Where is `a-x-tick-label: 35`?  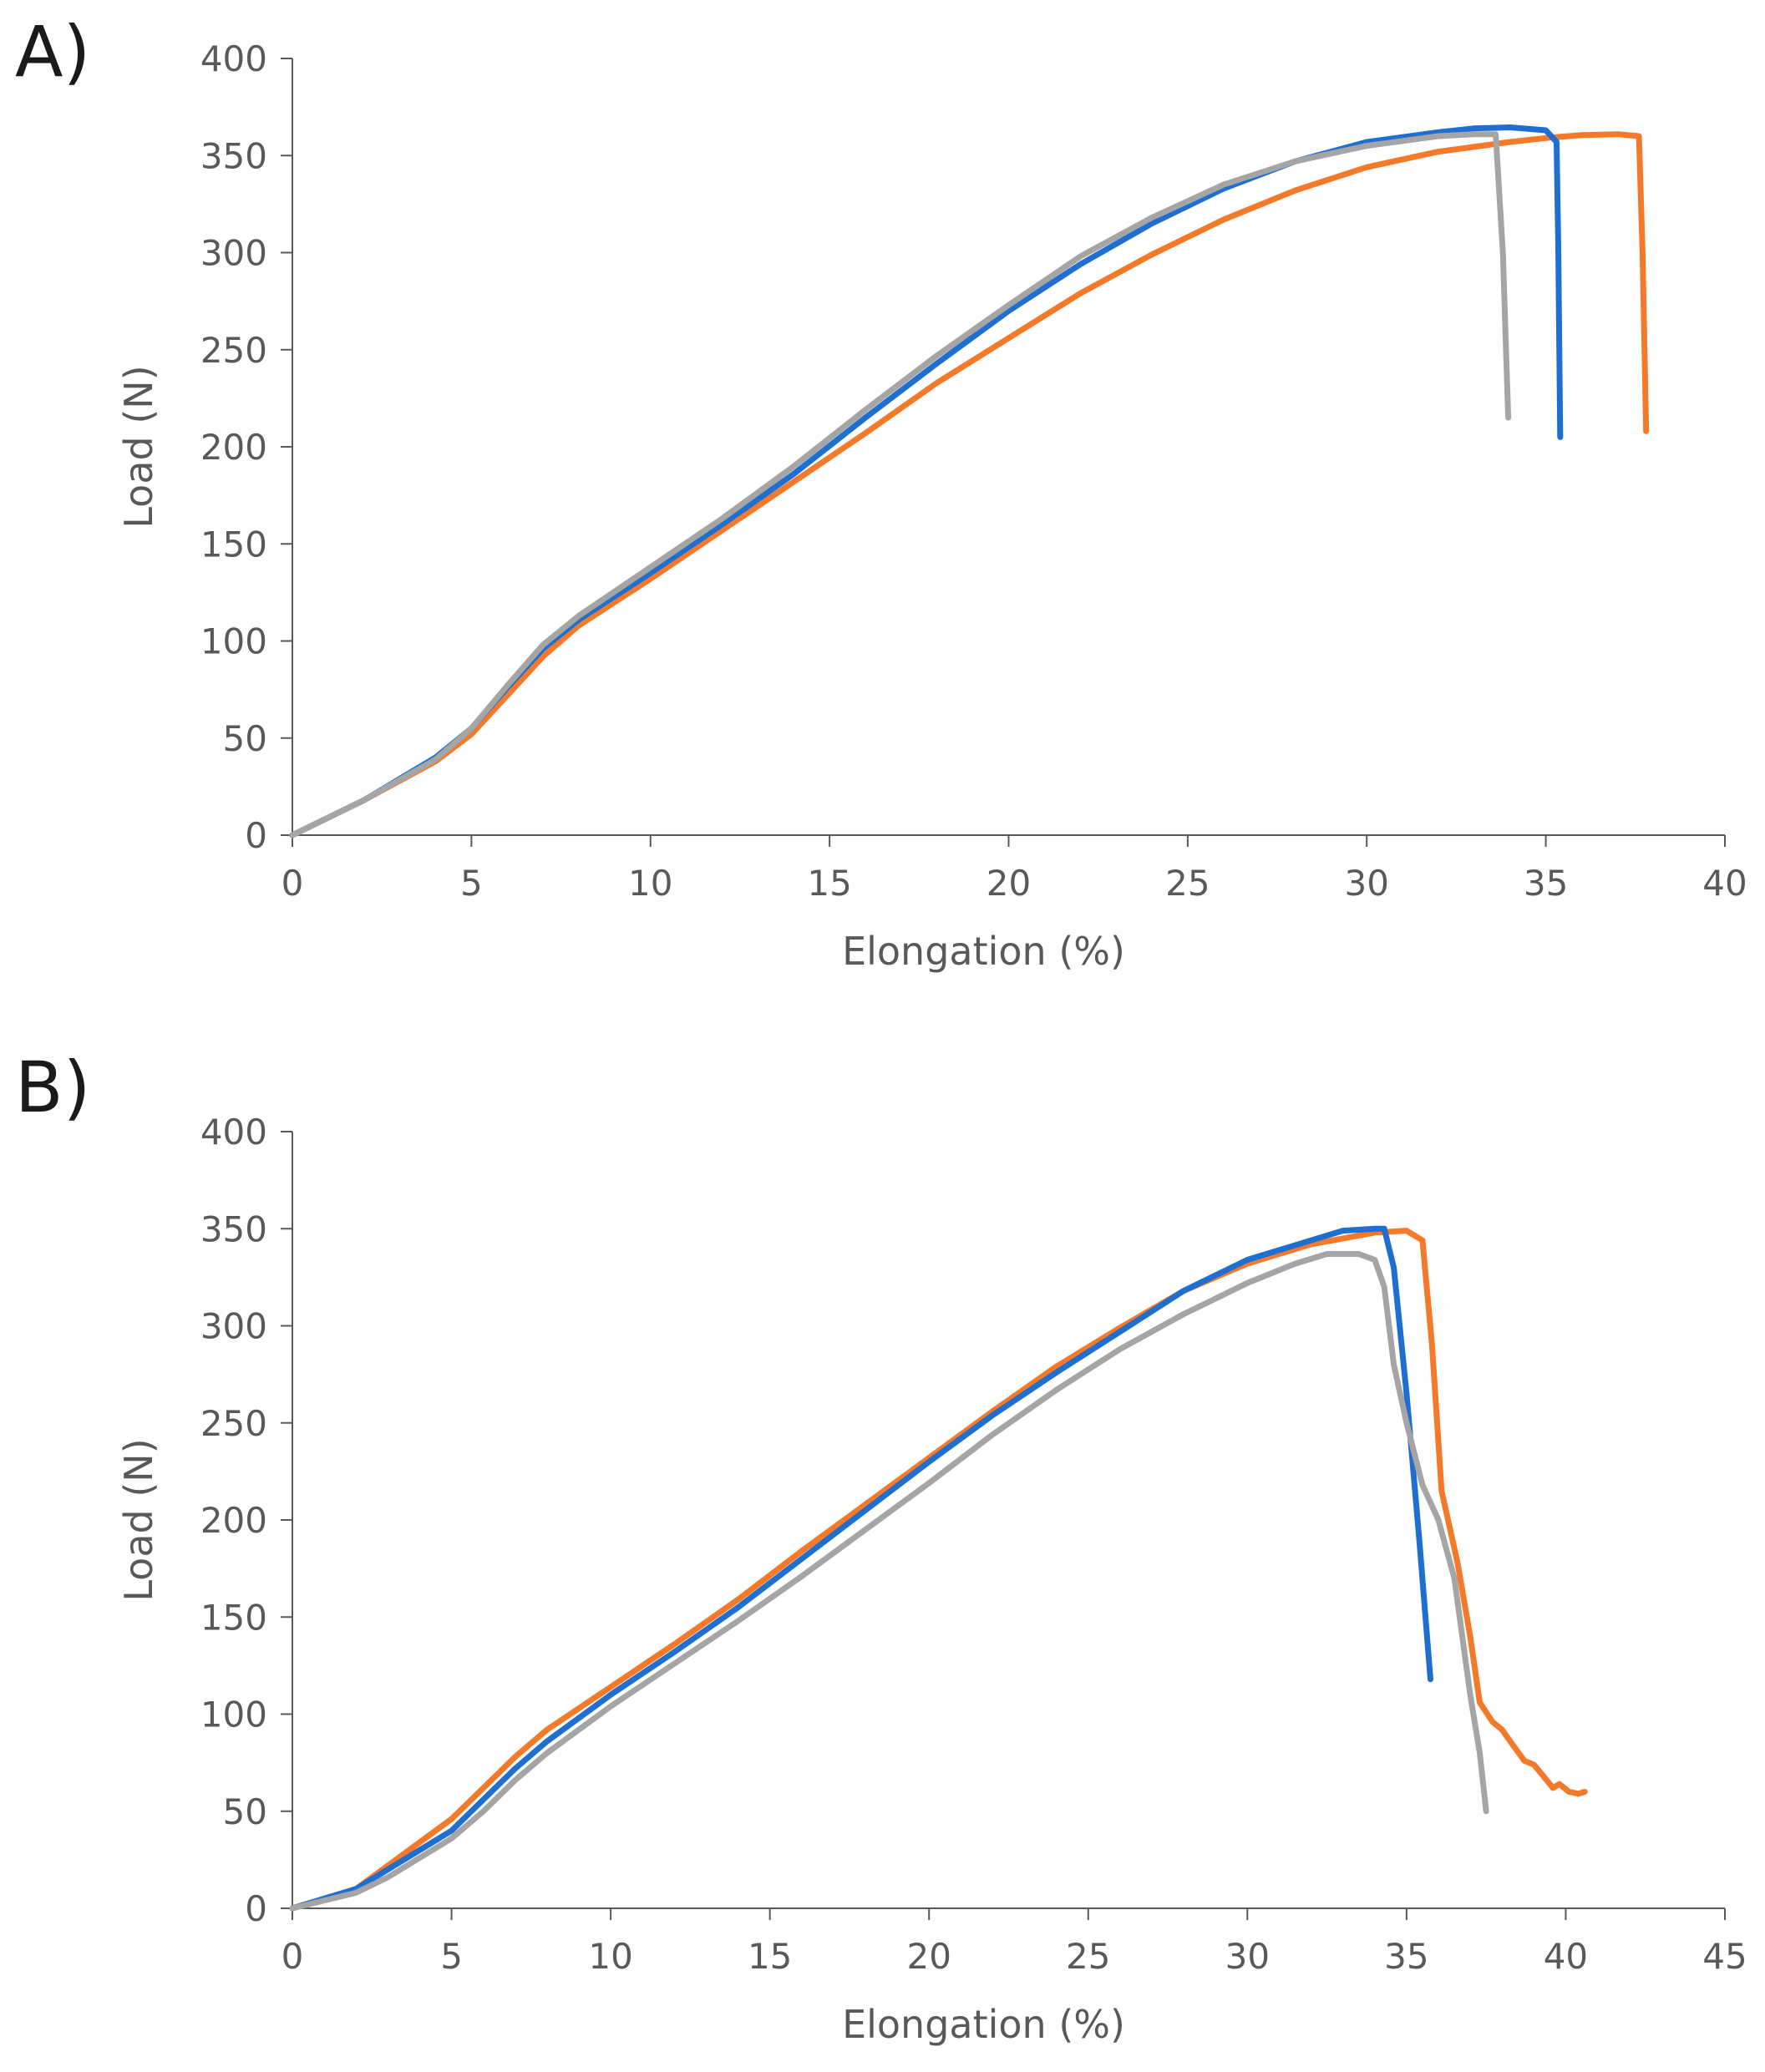
a-x-tick-label: 35 is located at coordinates (1546, 883).